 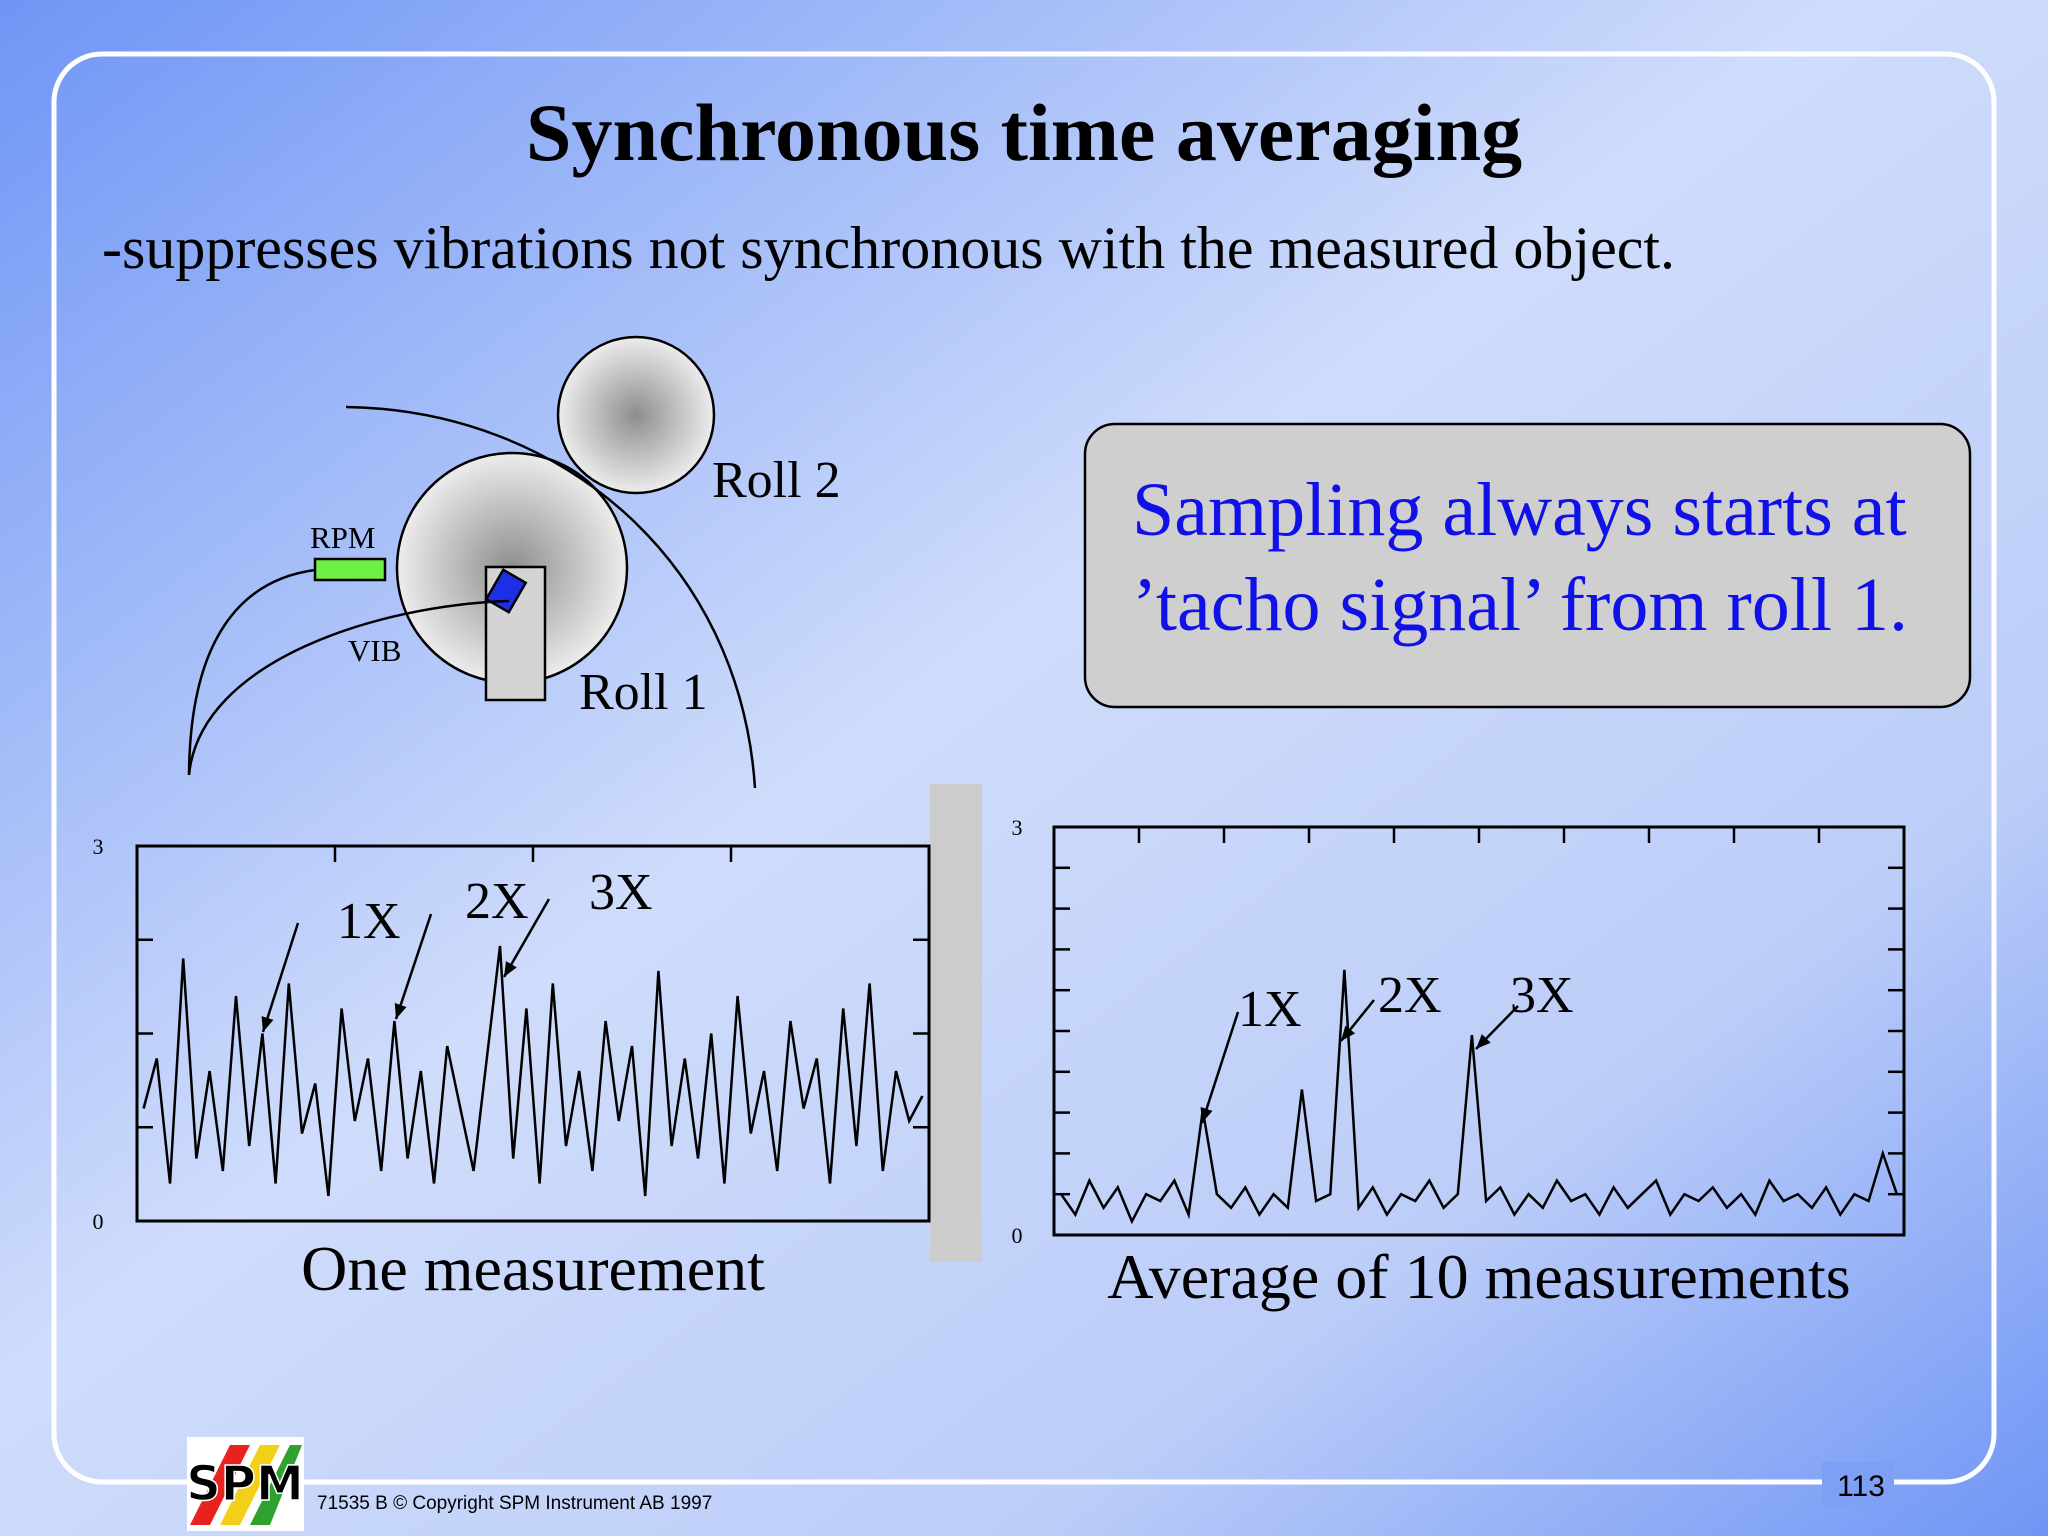 I want to click on callout-line: Sampling always starts at, so click(x=1519, y=510).